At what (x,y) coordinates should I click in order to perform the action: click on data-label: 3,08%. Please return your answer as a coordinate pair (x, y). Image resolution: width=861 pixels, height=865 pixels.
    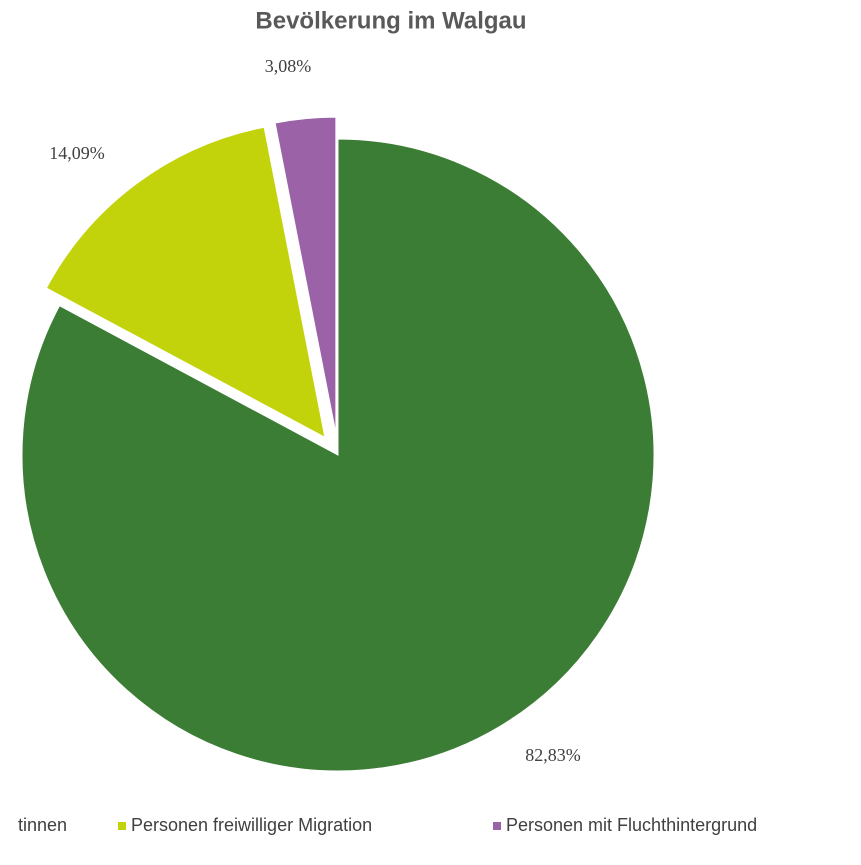
    Looking at the image, I should click on (288, 66).